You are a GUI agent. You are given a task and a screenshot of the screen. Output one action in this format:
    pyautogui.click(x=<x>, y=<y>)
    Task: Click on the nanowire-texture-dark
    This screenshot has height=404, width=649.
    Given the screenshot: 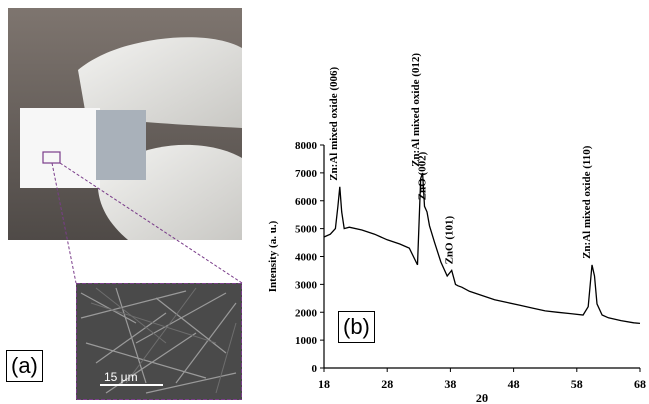 What is the action you would take?
    pyautogui.click(x=163, y=340)
    